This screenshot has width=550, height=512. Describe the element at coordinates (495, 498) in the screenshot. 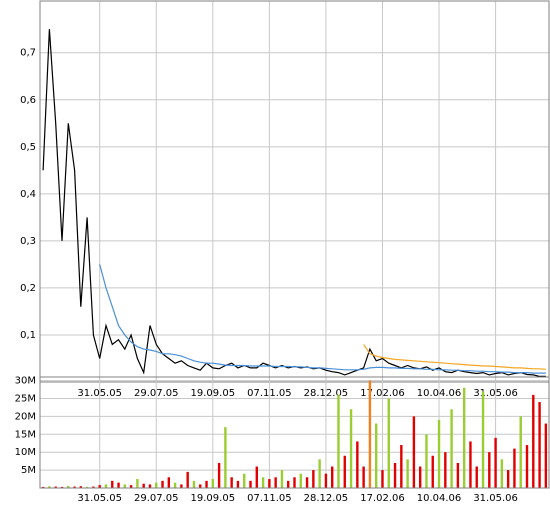

I see `x-tick-label: 31.05.06` at that location.